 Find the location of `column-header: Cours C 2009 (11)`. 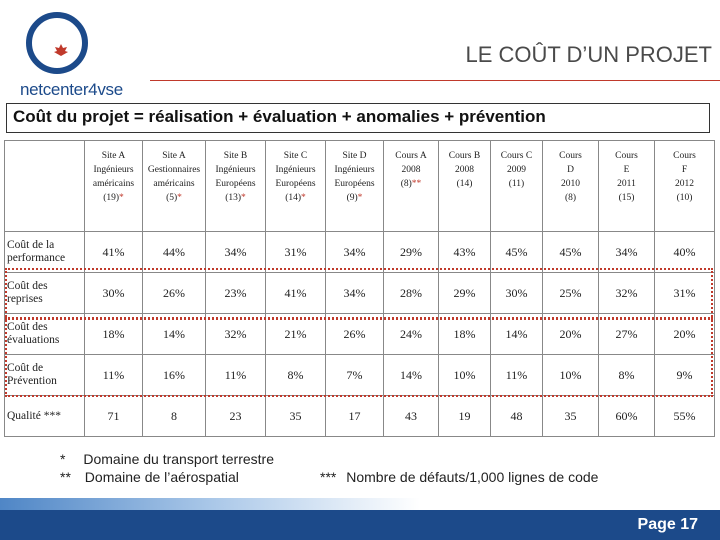

column-header: Cours C 2009 (11) is located at coordinates (516, 186).